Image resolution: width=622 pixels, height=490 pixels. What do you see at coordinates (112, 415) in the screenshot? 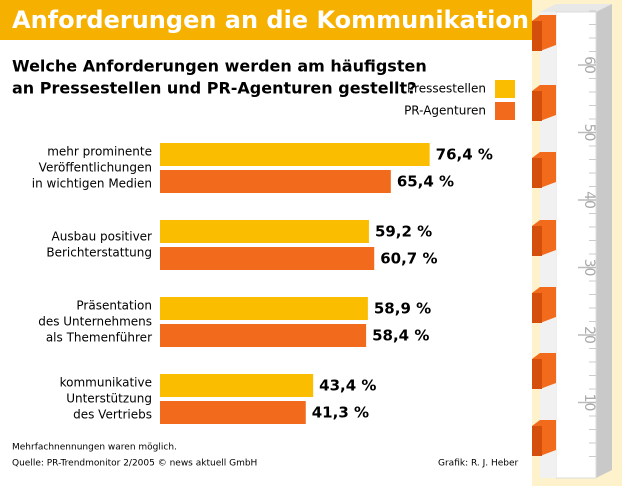
I see `category-label: des Vertriebs` at bounding box center [112, 415].